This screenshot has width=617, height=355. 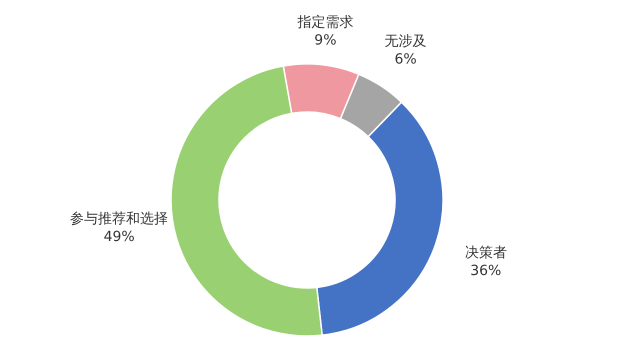 I want to click on slice-label: 指定需求, so click(x=325, y=22).